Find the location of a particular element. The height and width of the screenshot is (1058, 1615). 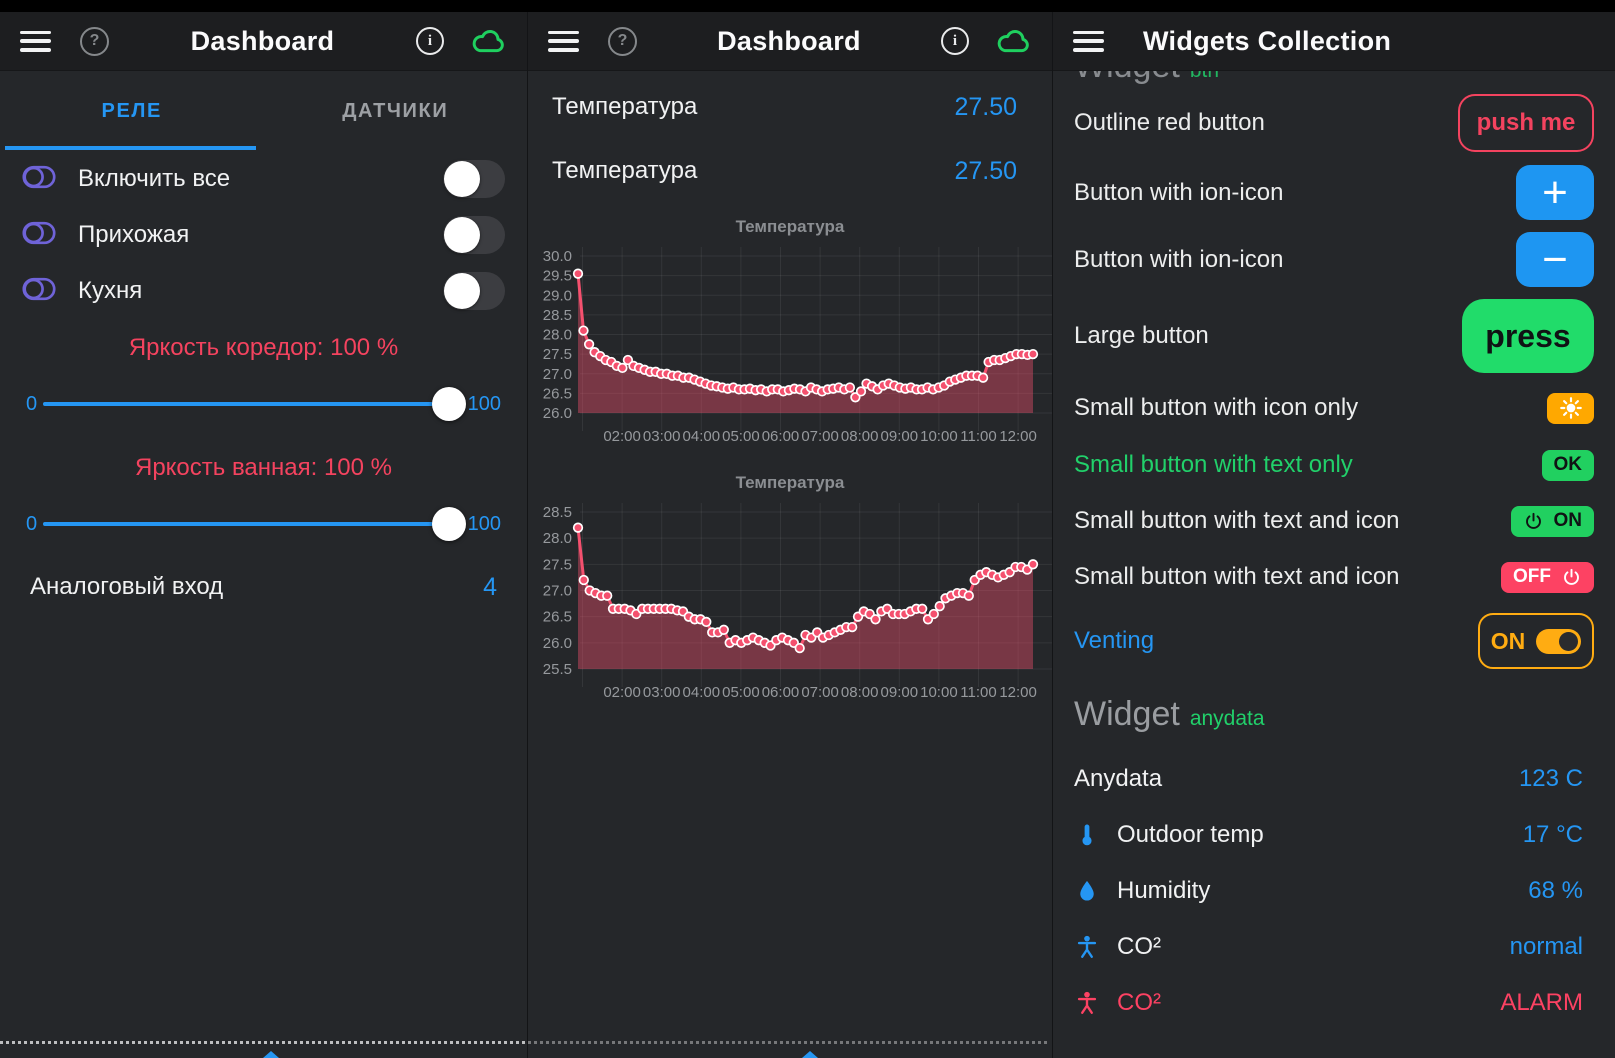

switch-row: Прихожая is located at coordinates (263, 235).